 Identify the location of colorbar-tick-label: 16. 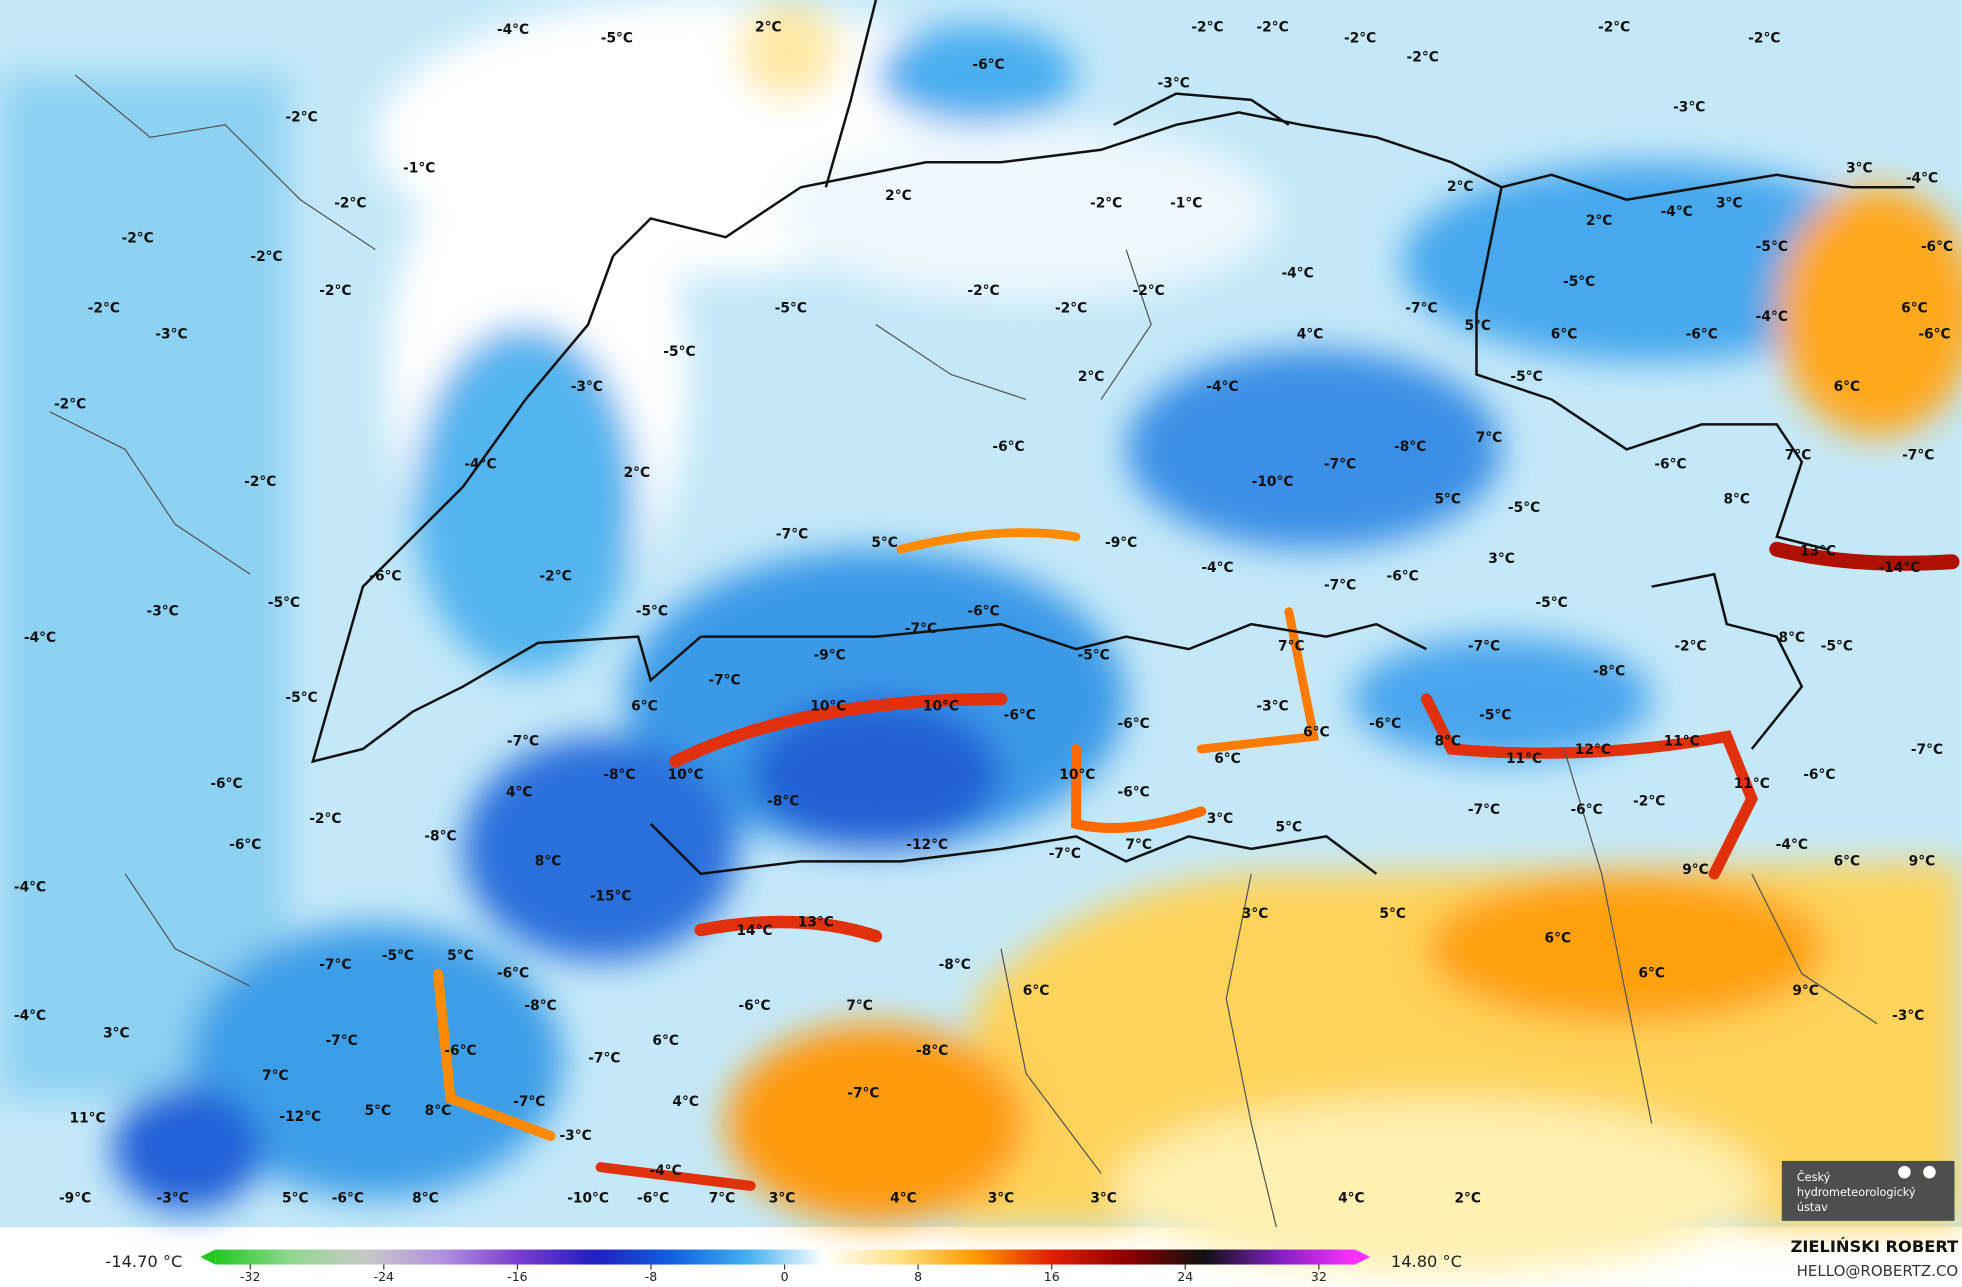
(1052, 1276).